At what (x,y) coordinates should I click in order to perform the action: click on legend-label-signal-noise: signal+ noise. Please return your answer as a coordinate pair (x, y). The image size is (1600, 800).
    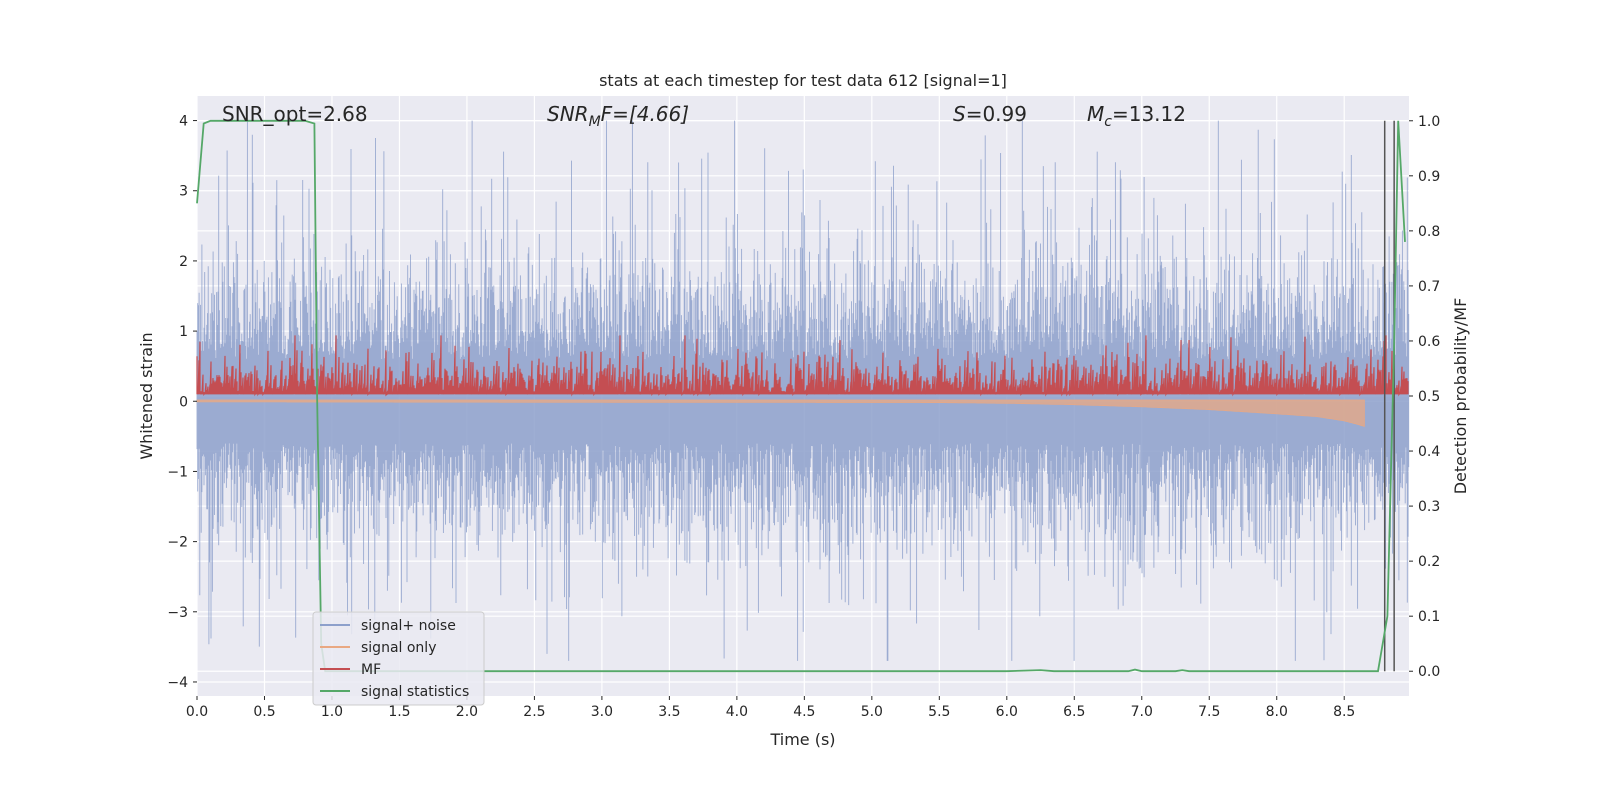
    Looking at the image, I should click on (408, 626).